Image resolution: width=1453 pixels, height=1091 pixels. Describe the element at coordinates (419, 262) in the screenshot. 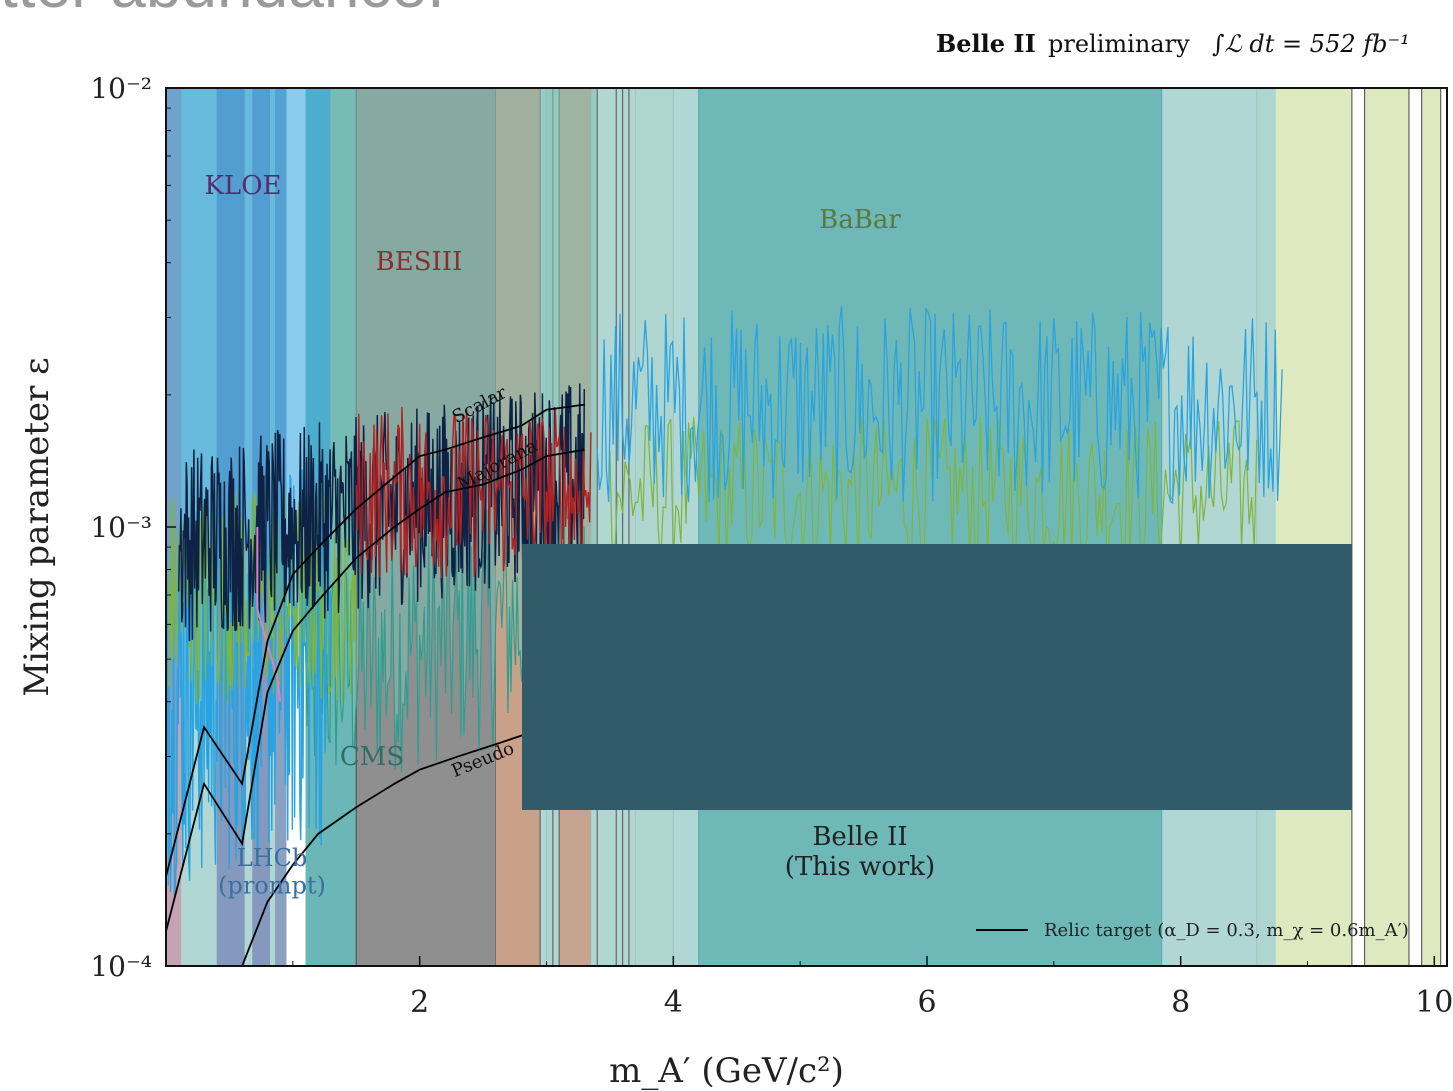

I see `label-besiii: BESIII` at that location.